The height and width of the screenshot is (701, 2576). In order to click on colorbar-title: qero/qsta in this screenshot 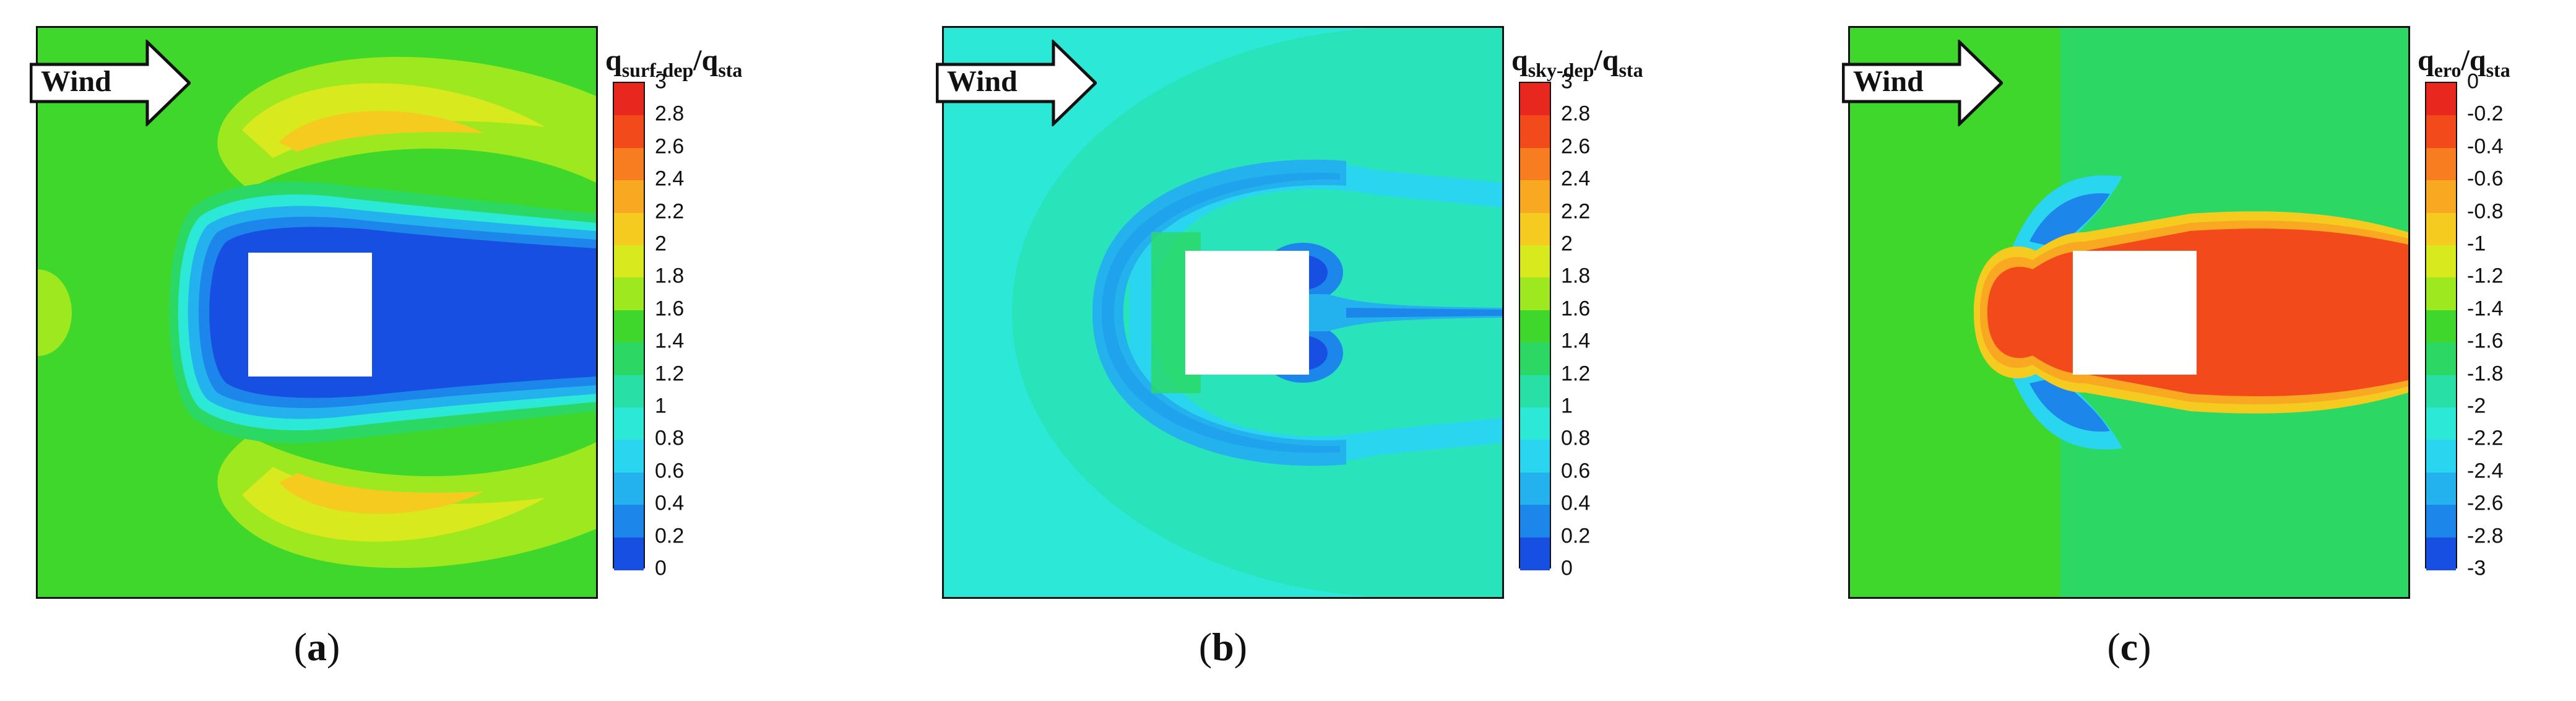, I will do `click(2464, 63)`.